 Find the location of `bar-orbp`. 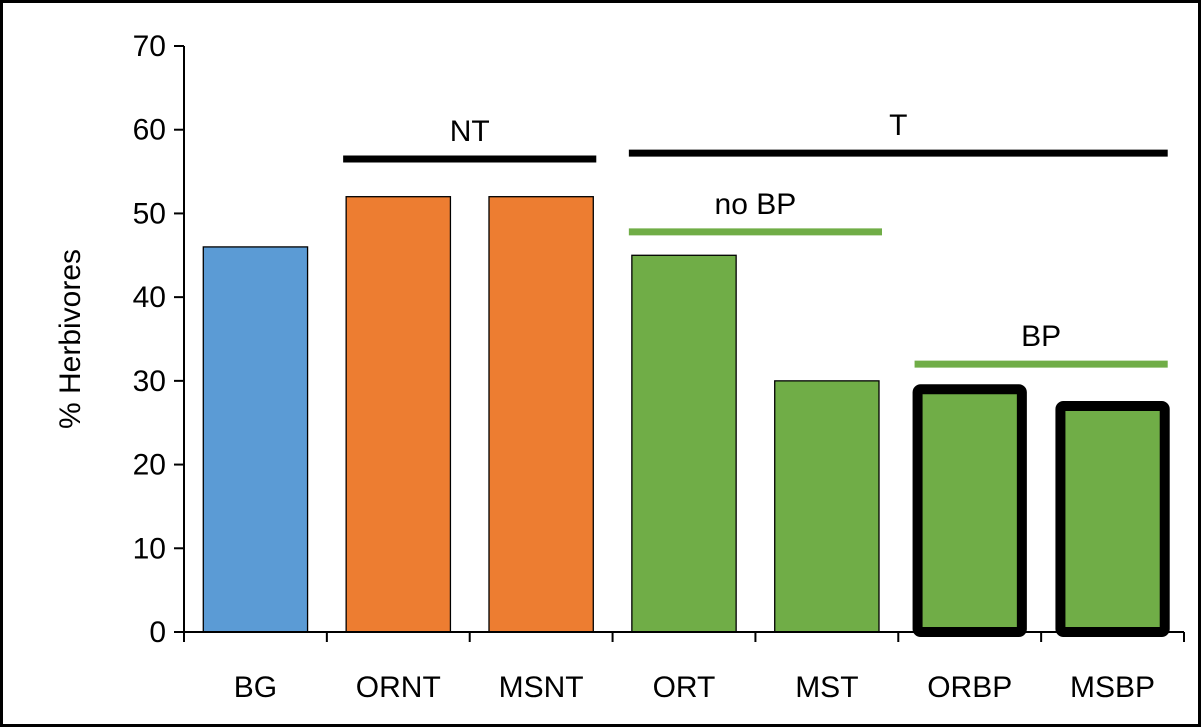

bar-orbp is located at coordinates (969, 510).